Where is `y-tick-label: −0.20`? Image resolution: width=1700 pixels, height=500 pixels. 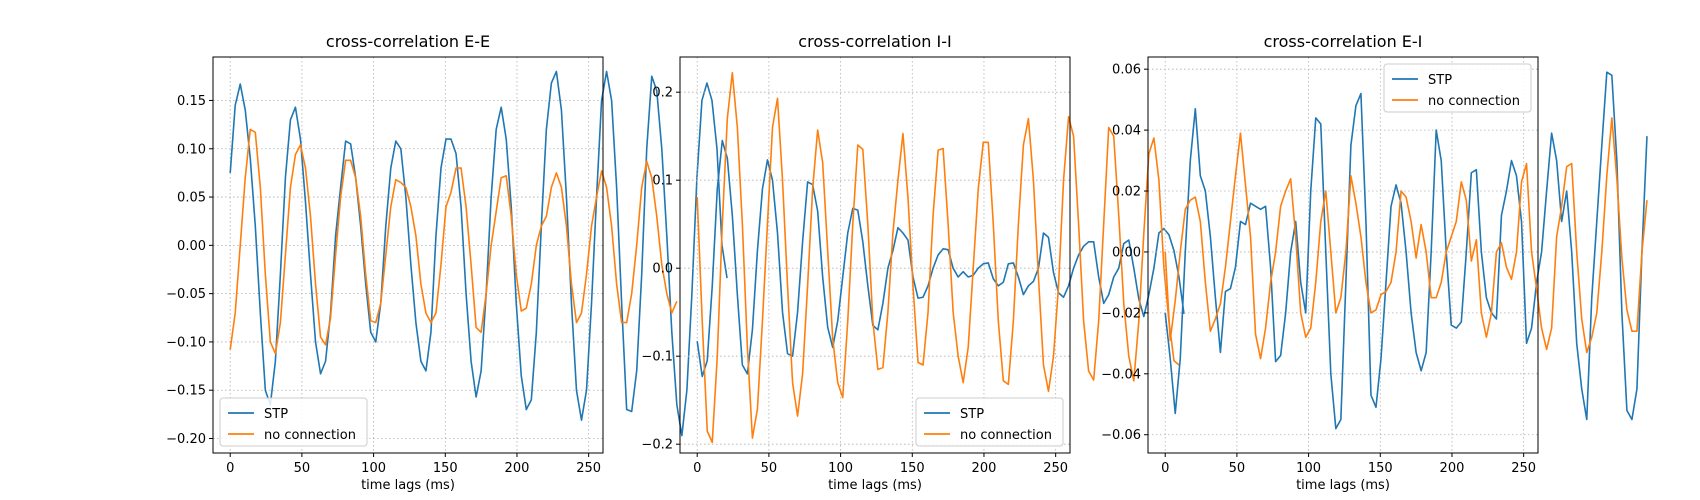 y-tick-label: −0.20 is located at coordinates (186, 439).